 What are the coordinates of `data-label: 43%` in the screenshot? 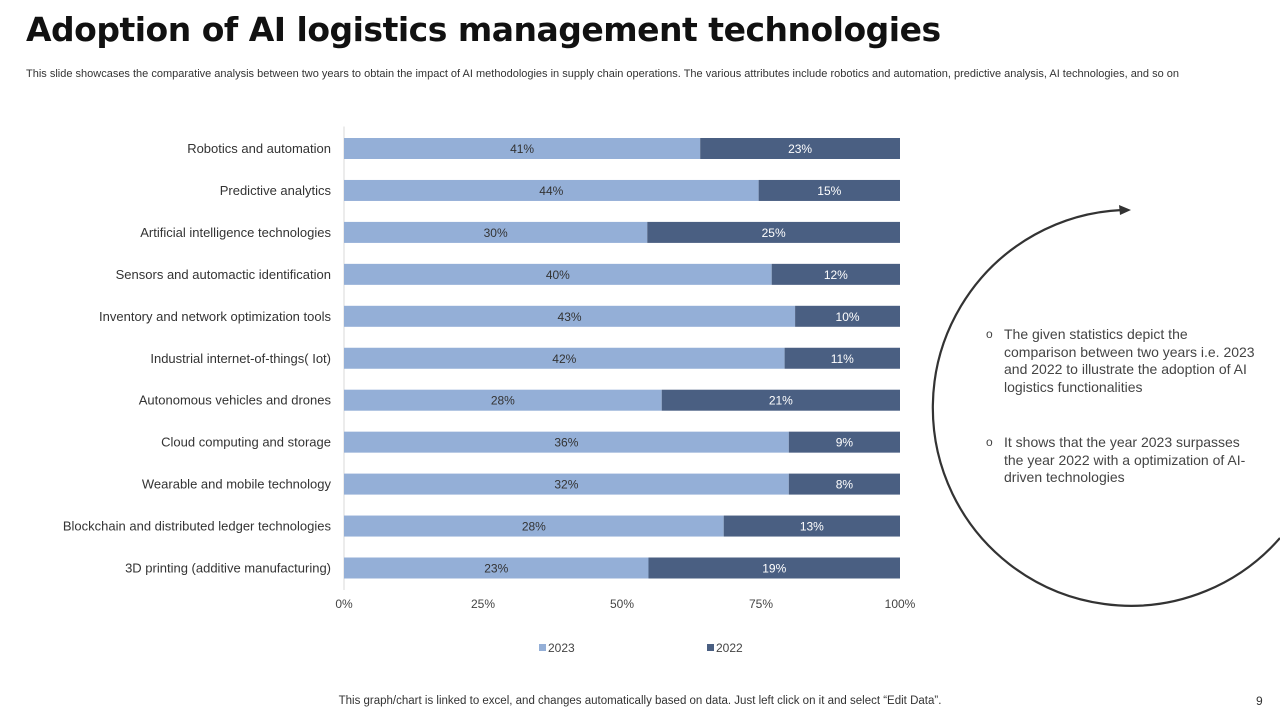 It's located at (570, 317).